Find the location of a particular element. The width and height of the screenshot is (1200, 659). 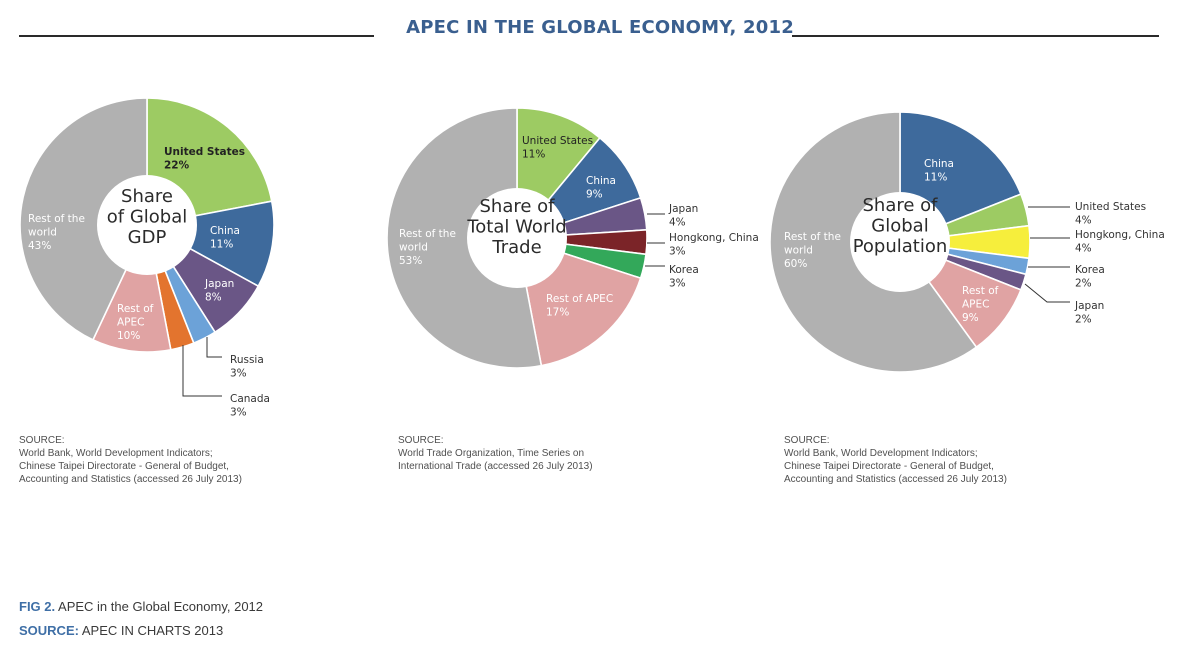

slice-label-line: Rest of APEC is located at coordinates (579, 299).